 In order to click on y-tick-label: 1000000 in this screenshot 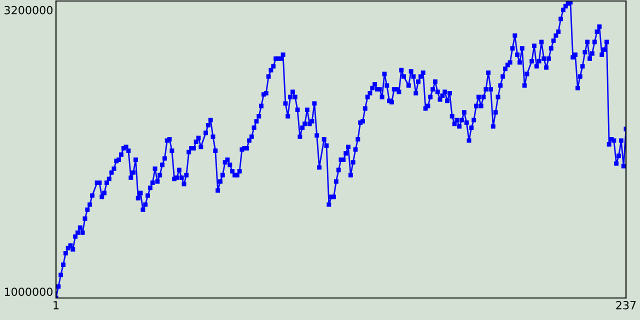, I will do `click(28, 292)`.